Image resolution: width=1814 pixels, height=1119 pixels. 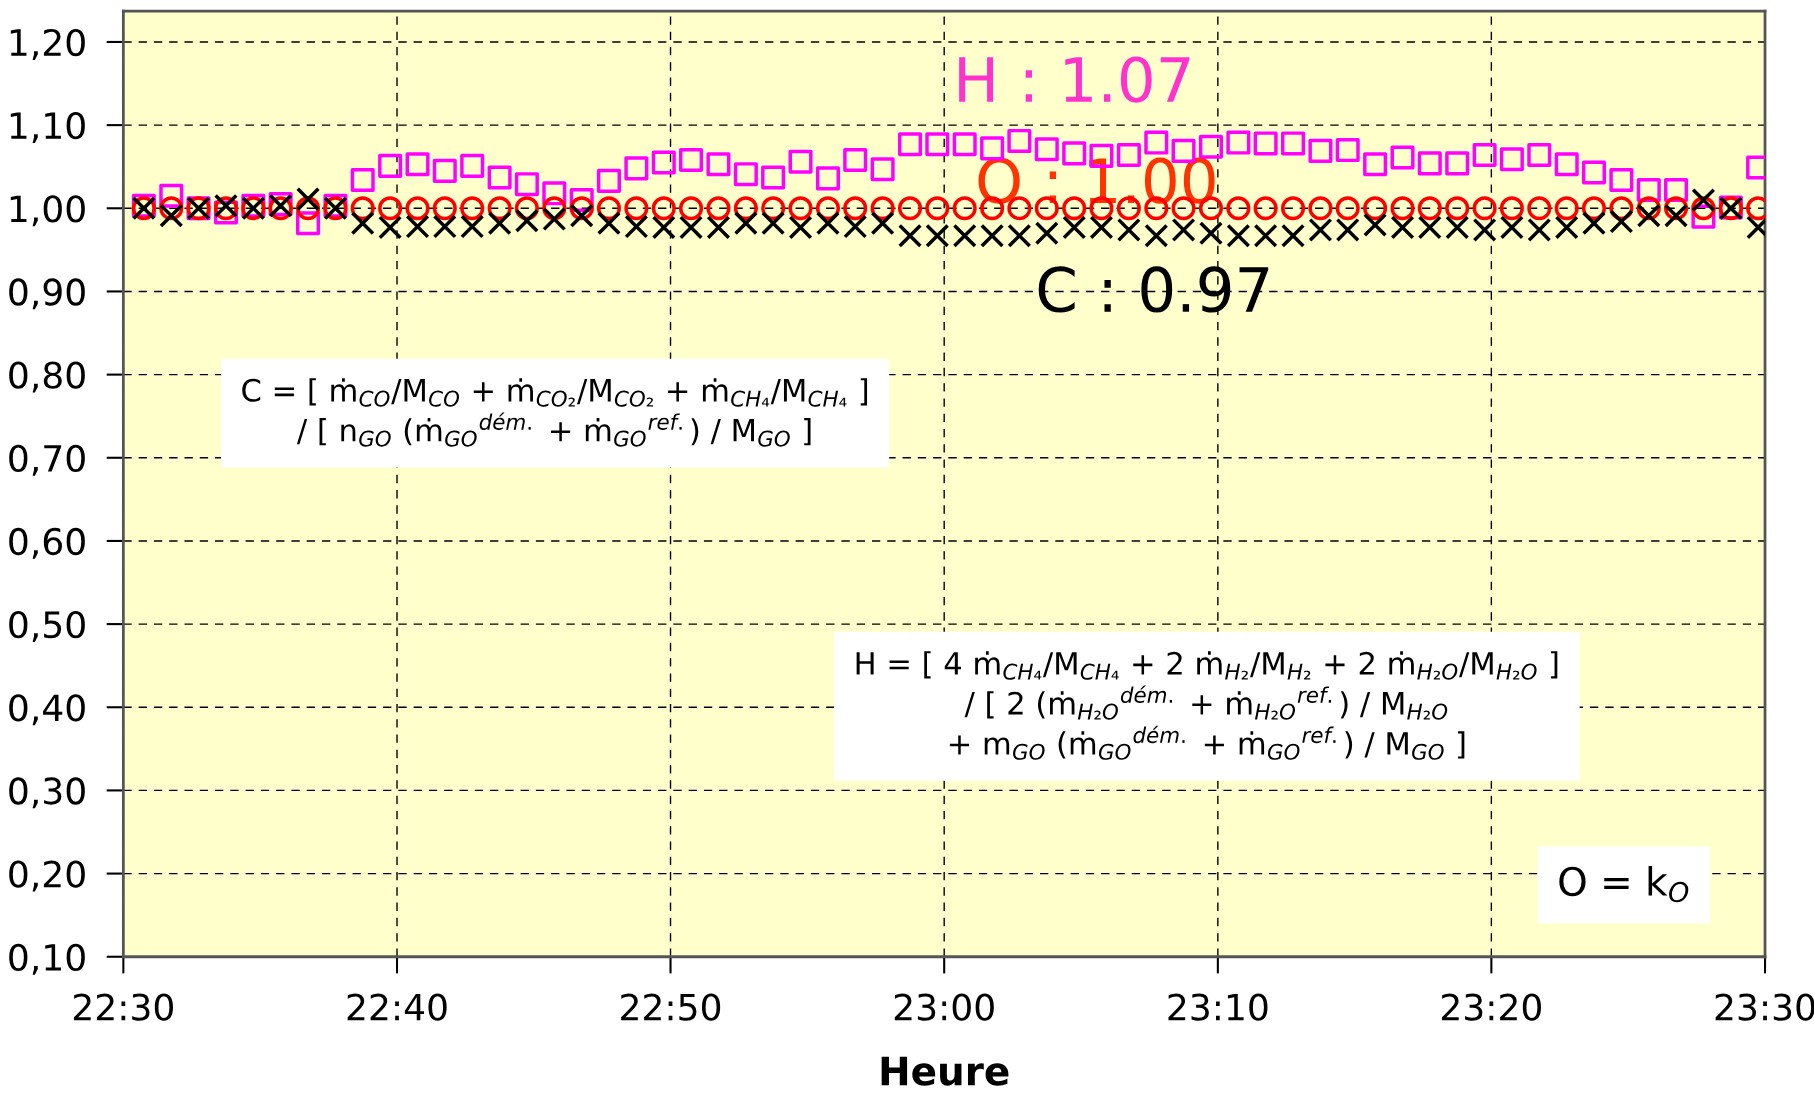 I want to click on annotation: O = k$_{O}$, so click(x=1624, y=884).